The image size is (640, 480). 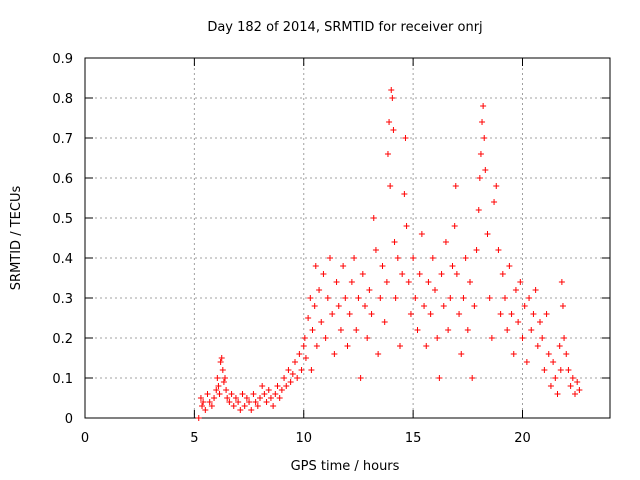 I want to click on y-tick-label: 0, so click(x=69, y=419).